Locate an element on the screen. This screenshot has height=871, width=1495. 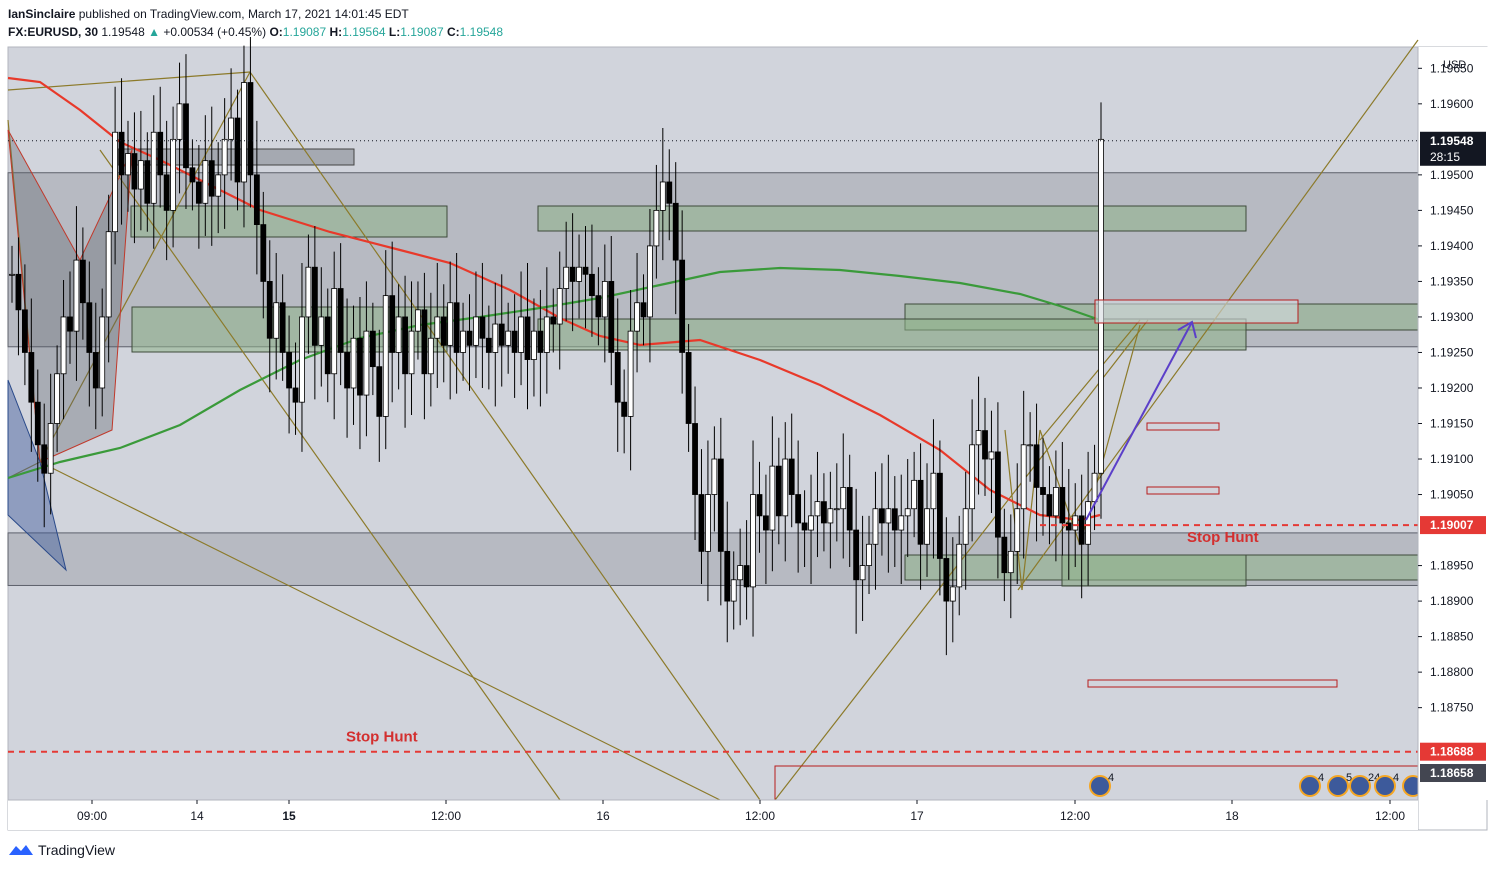
author-name: IanSinclaire is located at coordinates (42, 14).